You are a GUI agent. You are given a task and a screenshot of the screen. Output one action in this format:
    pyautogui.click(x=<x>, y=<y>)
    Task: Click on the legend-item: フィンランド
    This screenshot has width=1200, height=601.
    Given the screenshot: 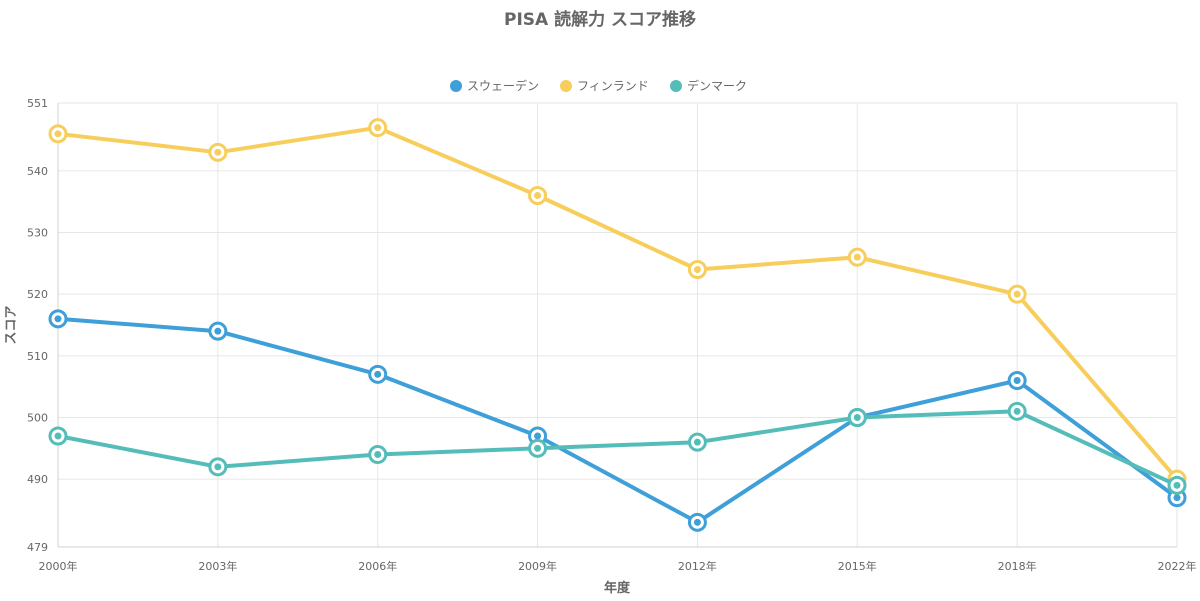 What is the action you would take?
    pyautogui.click(x=604, y=86)
    